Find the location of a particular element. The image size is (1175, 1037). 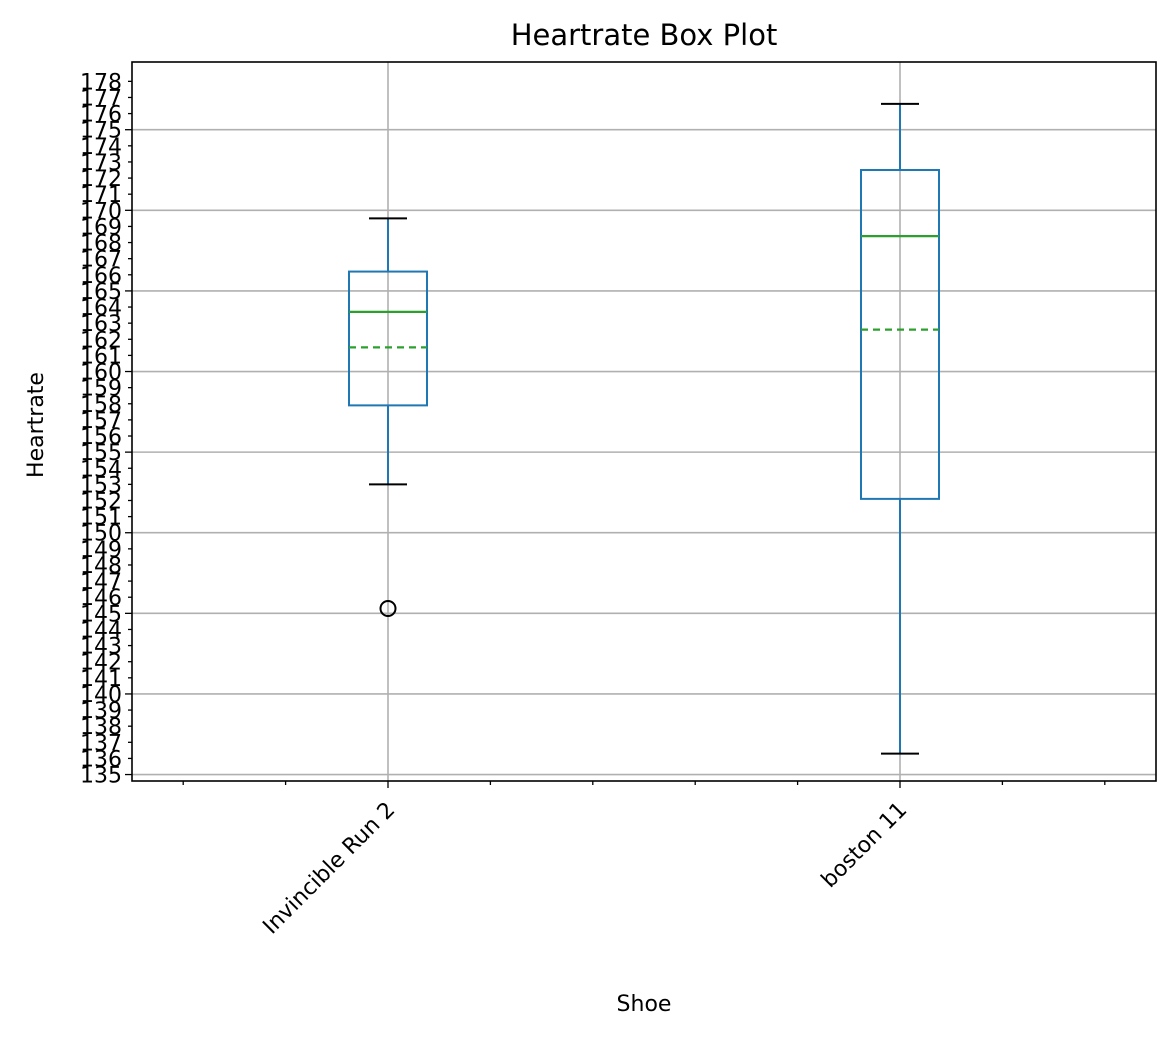

y-tick-label: 172 is located at coordinates (101, 179).